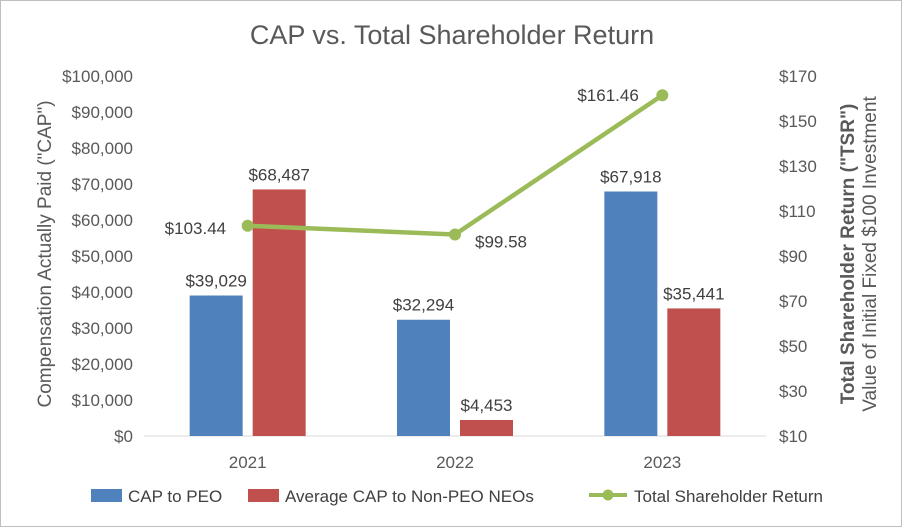  I want to click on bar-data-label: $68,487, so click(278, 174).